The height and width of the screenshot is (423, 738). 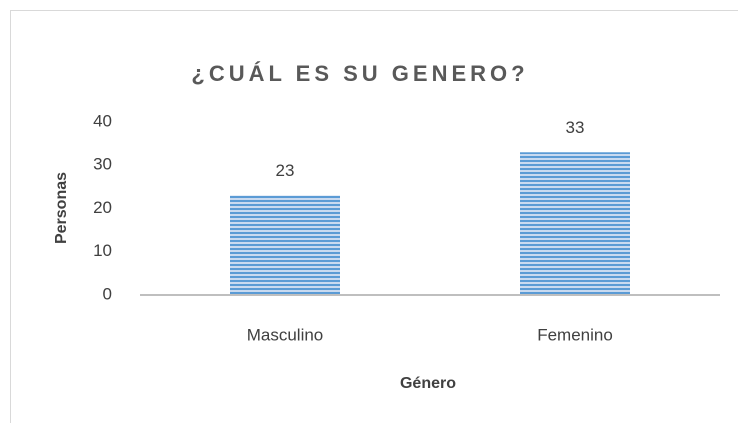 I want to click on y-axis-title: Personas, so click(x=61, y=208).